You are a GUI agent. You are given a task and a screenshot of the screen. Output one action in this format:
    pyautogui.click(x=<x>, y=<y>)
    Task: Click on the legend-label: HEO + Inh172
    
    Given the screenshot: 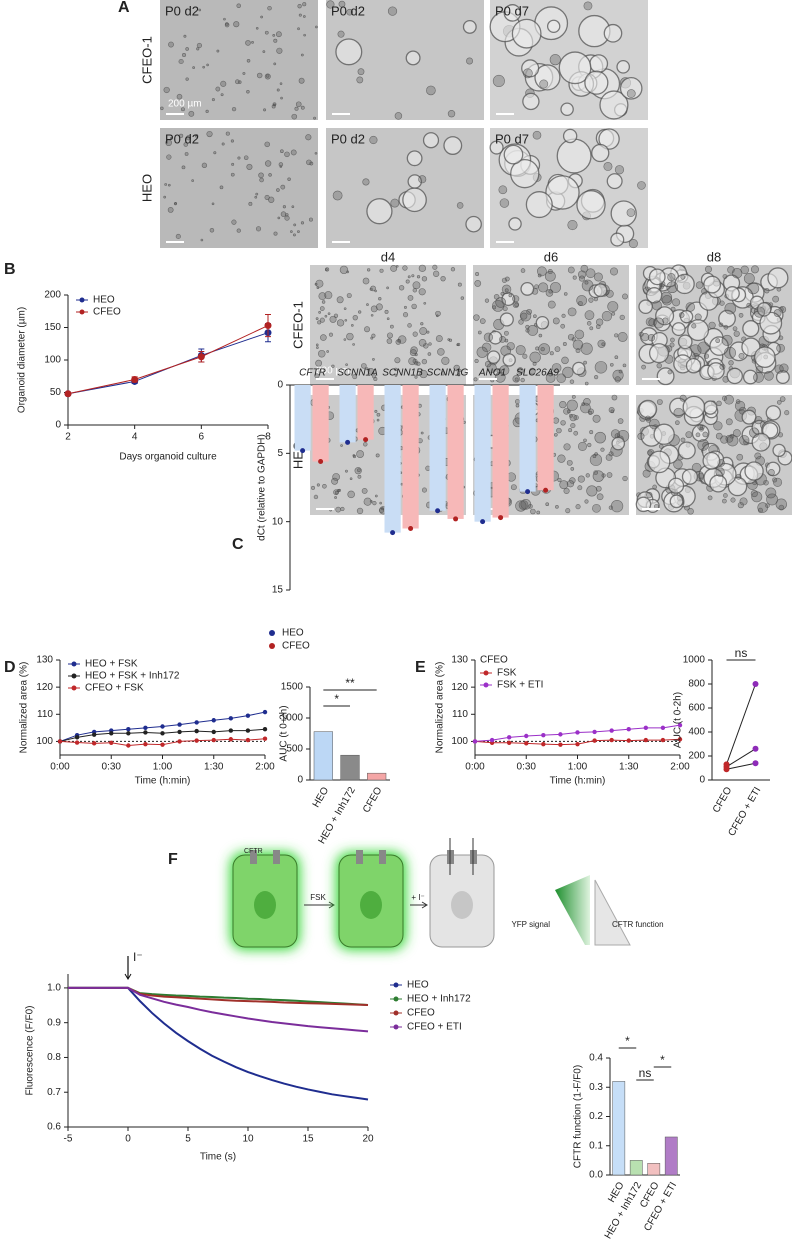 What is the action you would take?
    pyautogui.click(x=439, y=999)
    